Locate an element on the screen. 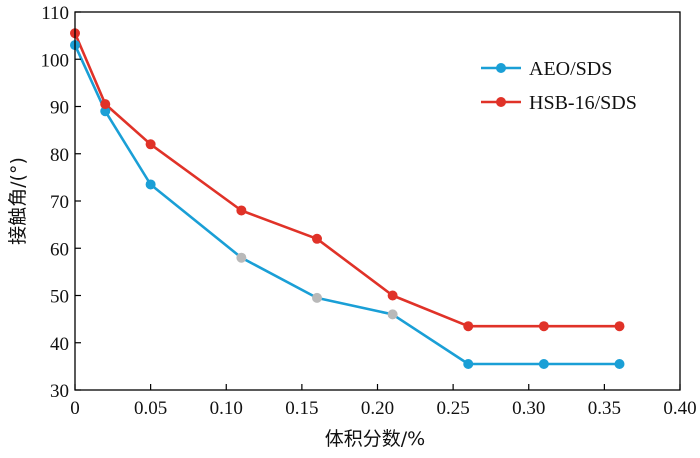 This screenshot has height=458, width=700. x-axis-title: 体积分数/% is located at coordinates (375, 439).